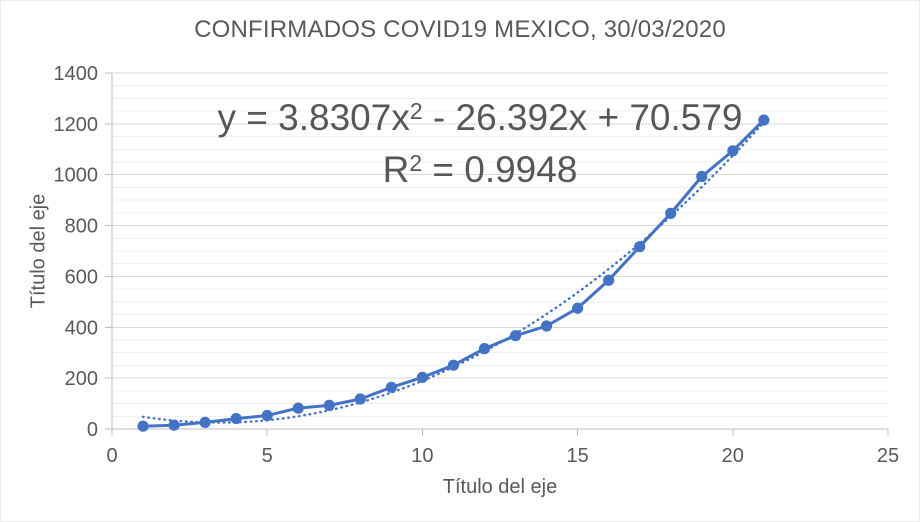 The height and width of the screenshot is (522, 920). What do you see at coordinates (577, 456) in the screenshot?
I see `x-tick-label: 15` at bounding box center [577, 456].